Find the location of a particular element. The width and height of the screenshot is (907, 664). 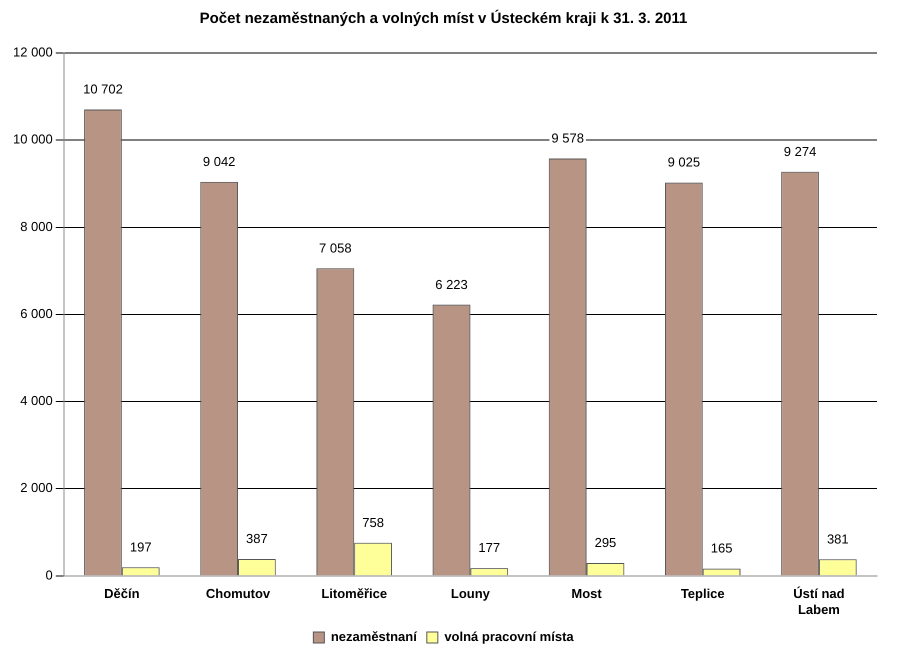

data-label: 9 025 is located at coordinates (684, 162).